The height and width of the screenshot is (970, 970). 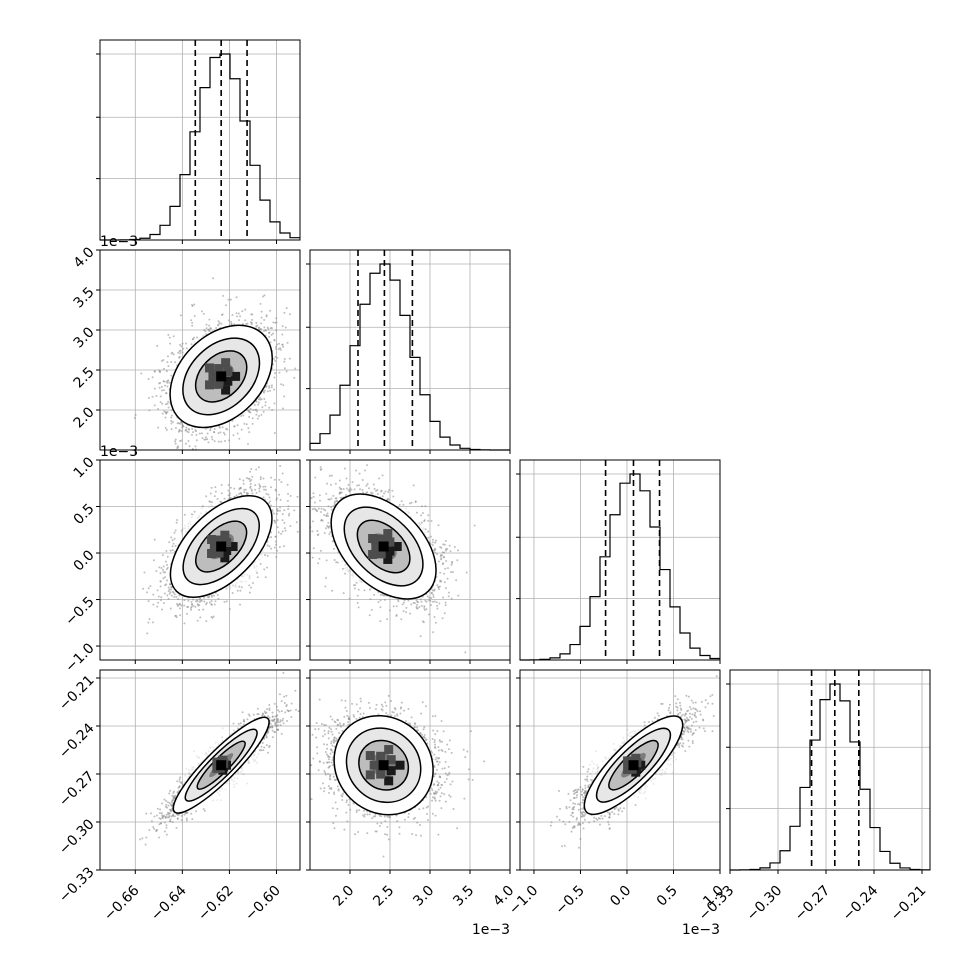 I want to click on x-tick-label: −0.30, so click(x=765, y=904).